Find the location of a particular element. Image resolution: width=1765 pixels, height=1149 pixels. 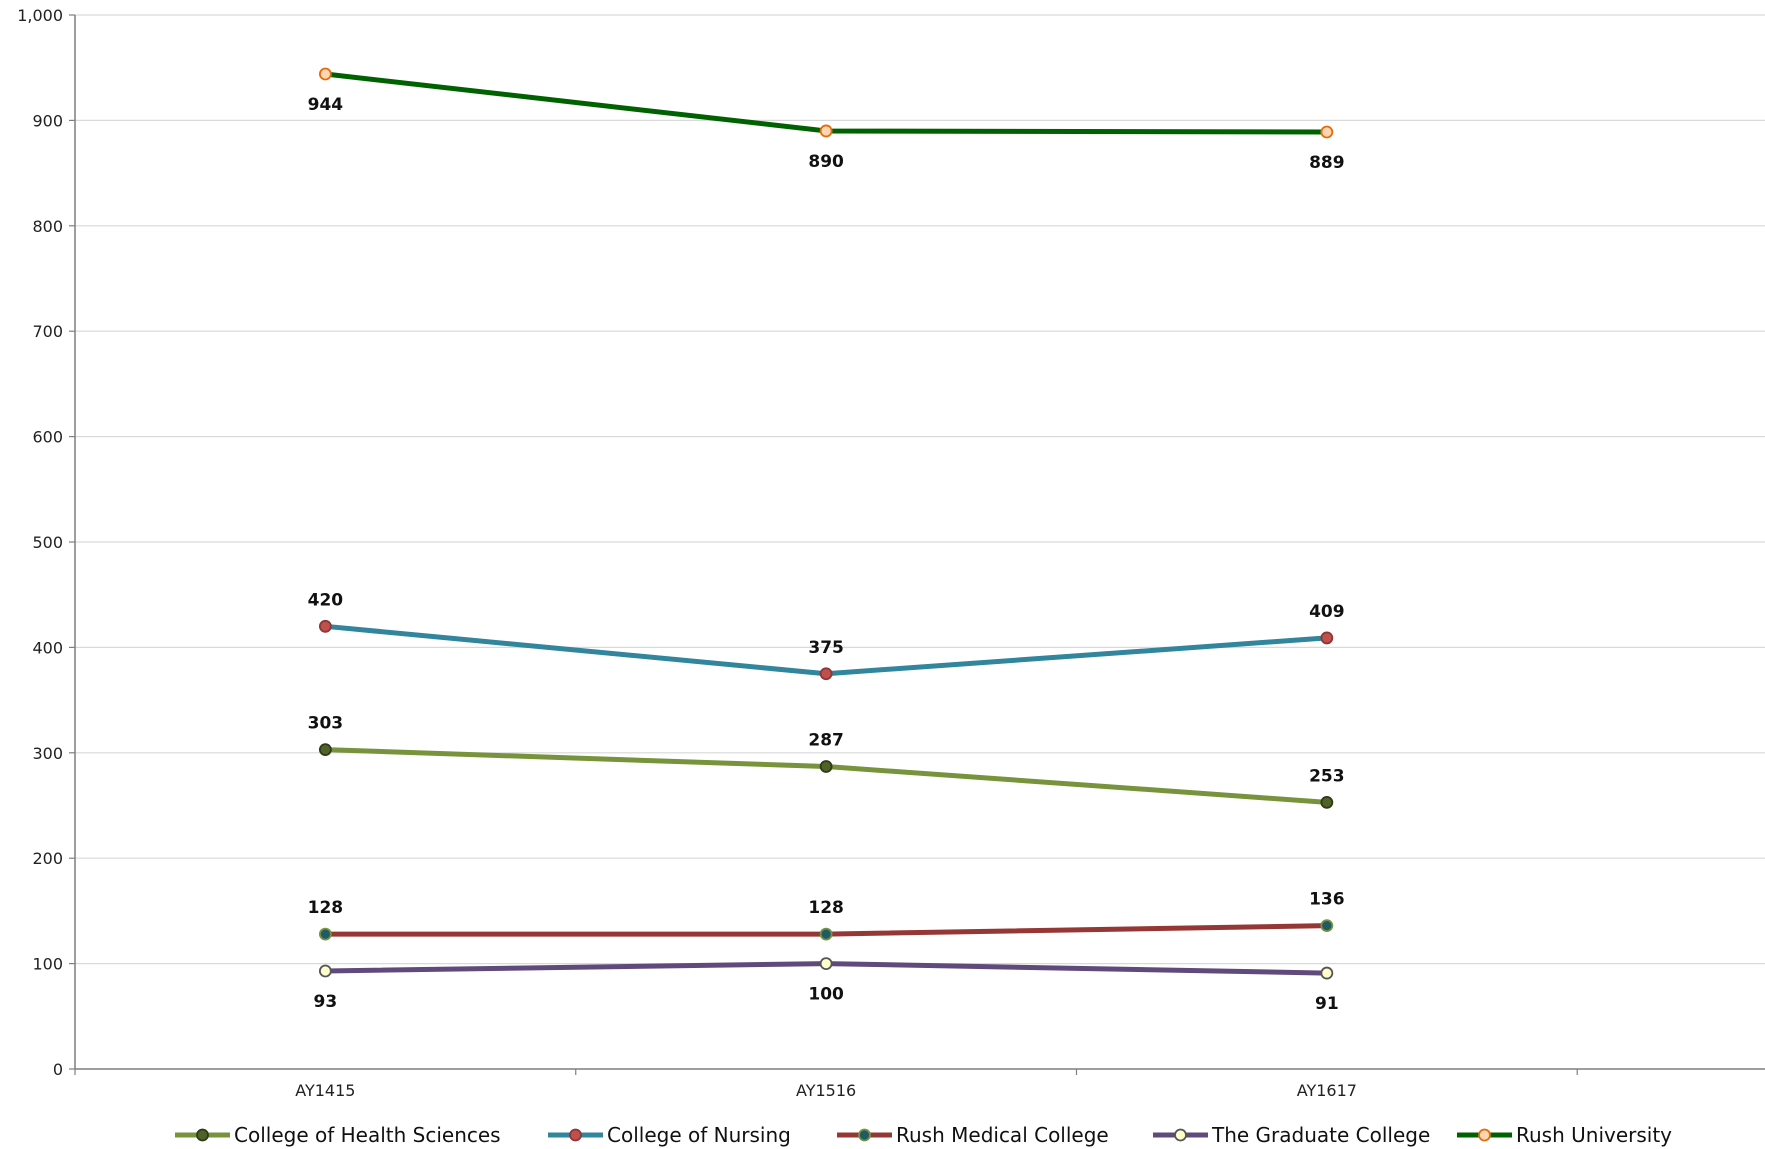

legend-item: College of Health Sciences is located at coordinates (338, 1135).